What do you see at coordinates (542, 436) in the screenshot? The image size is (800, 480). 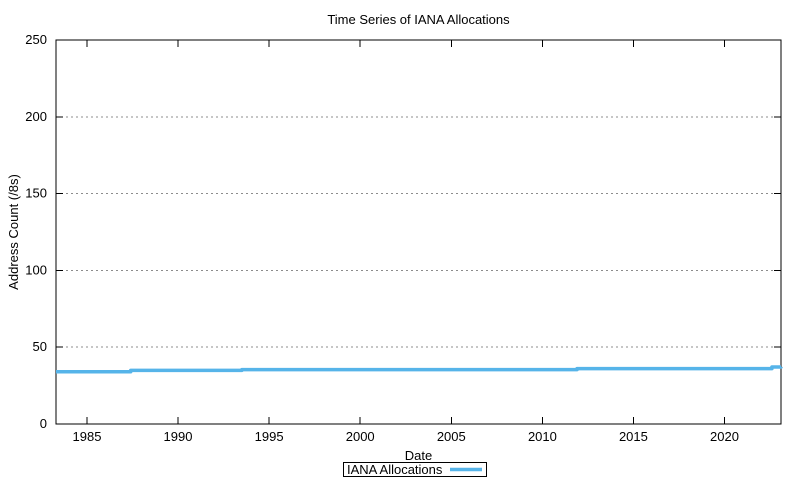 I see `x-tick-label: 2010` at bounding box center [542, 436].